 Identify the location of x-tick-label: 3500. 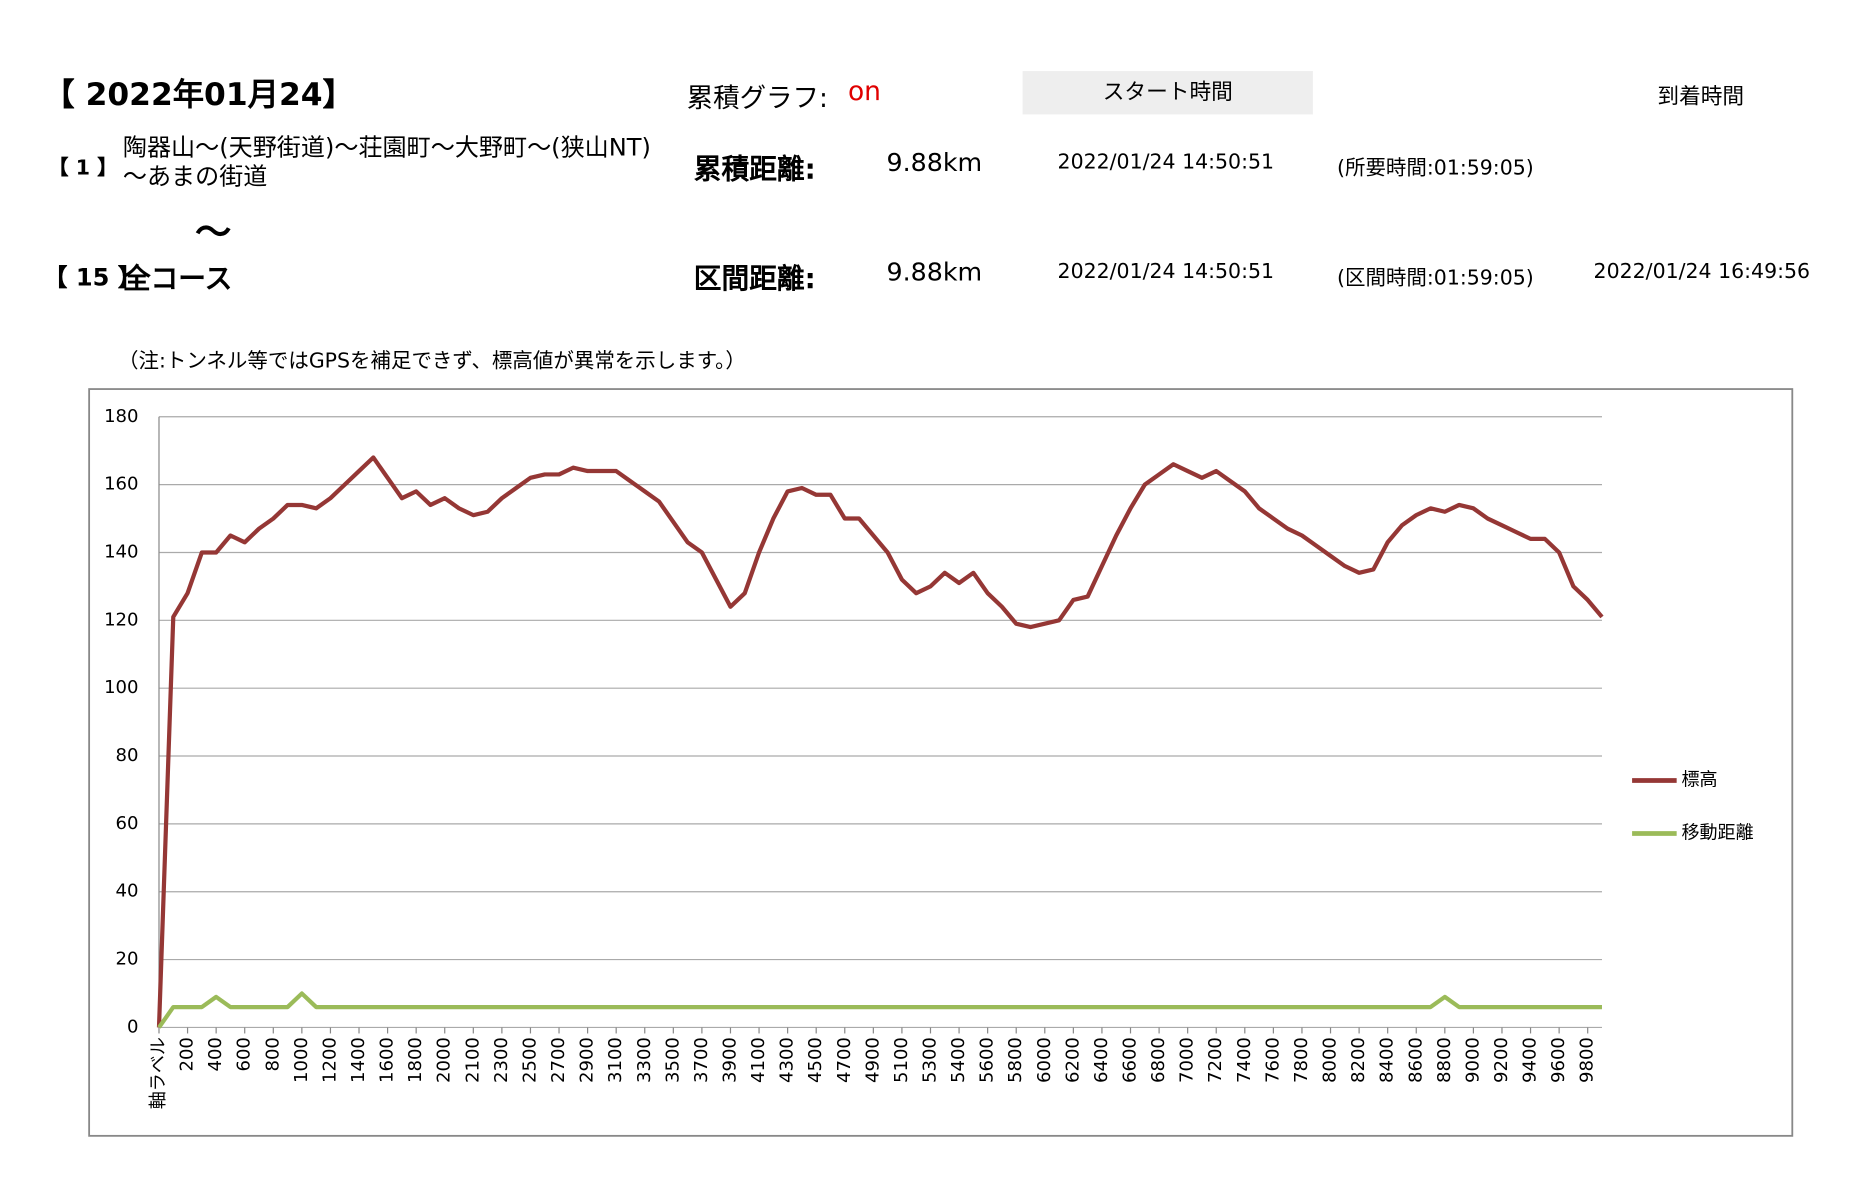
(672, 1060).